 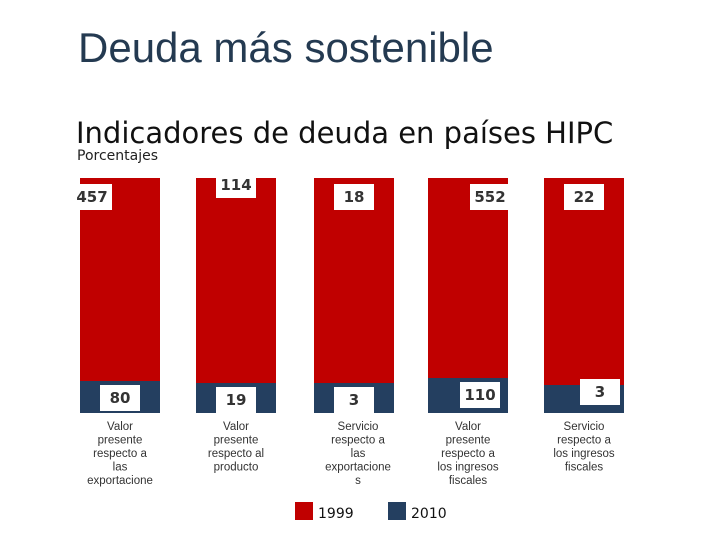 What do you see at coordinates (429, 514) in the screenshot?
I see `legend-label-2010: 2010` at bounding box center [429, 514].